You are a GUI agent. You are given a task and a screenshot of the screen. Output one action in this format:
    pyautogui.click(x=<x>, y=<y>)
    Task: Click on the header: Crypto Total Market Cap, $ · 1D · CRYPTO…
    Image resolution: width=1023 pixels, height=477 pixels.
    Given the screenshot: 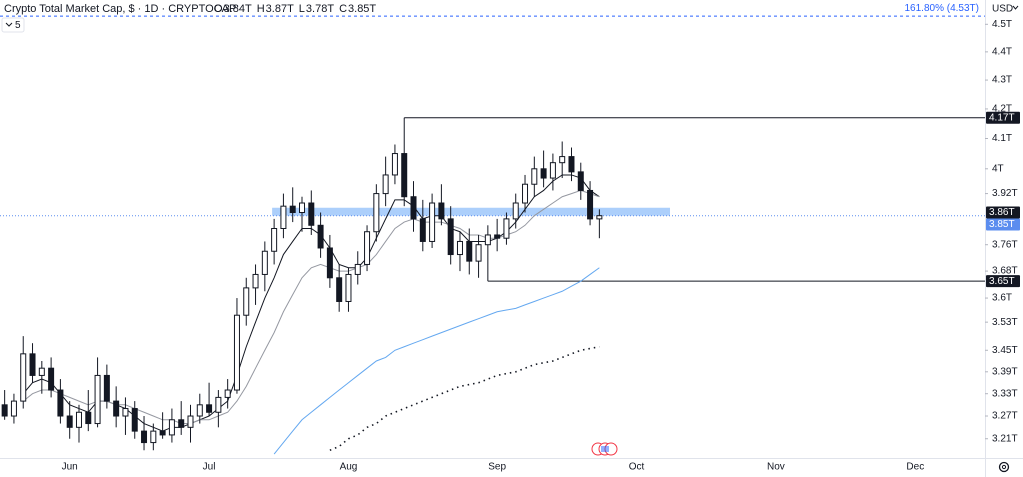 What is the action you would take?
    pyautogui.click(x=510, y=18)
    